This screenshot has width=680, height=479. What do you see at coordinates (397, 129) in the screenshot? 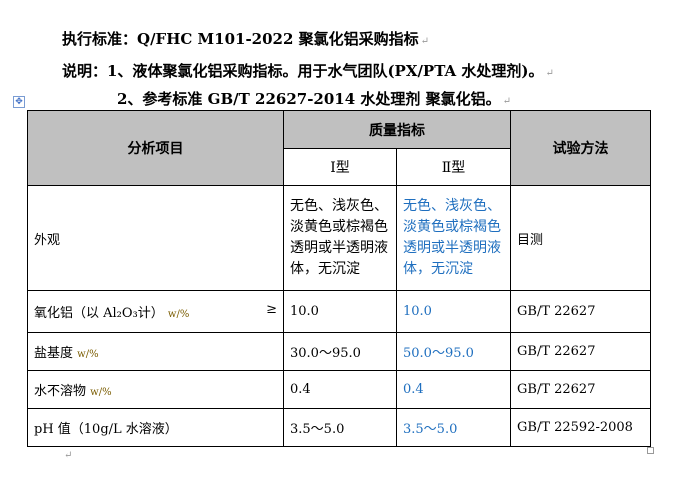
I see `header-quality: 质量指标` at bounding box center [397, 129].